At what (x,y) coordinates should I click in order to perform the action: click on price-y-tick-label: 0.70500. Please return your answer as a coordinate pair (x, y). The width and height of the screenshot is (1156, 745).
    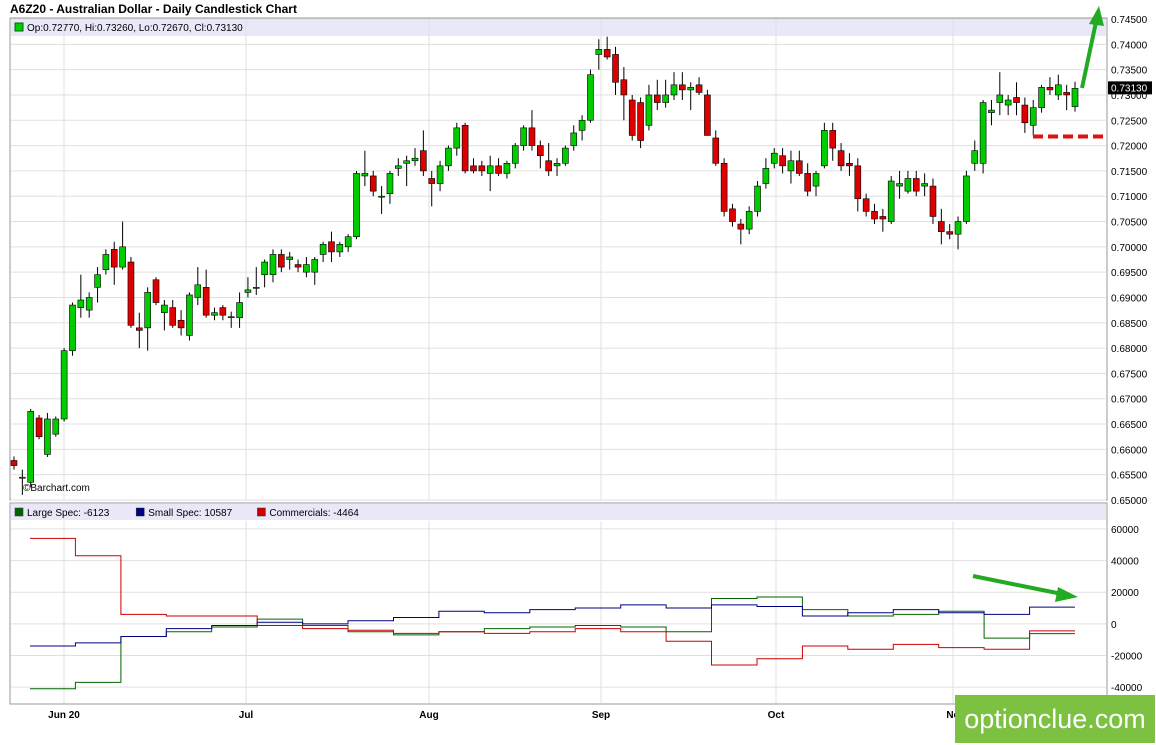
    Looking at the image, I should click on (1129, 223).